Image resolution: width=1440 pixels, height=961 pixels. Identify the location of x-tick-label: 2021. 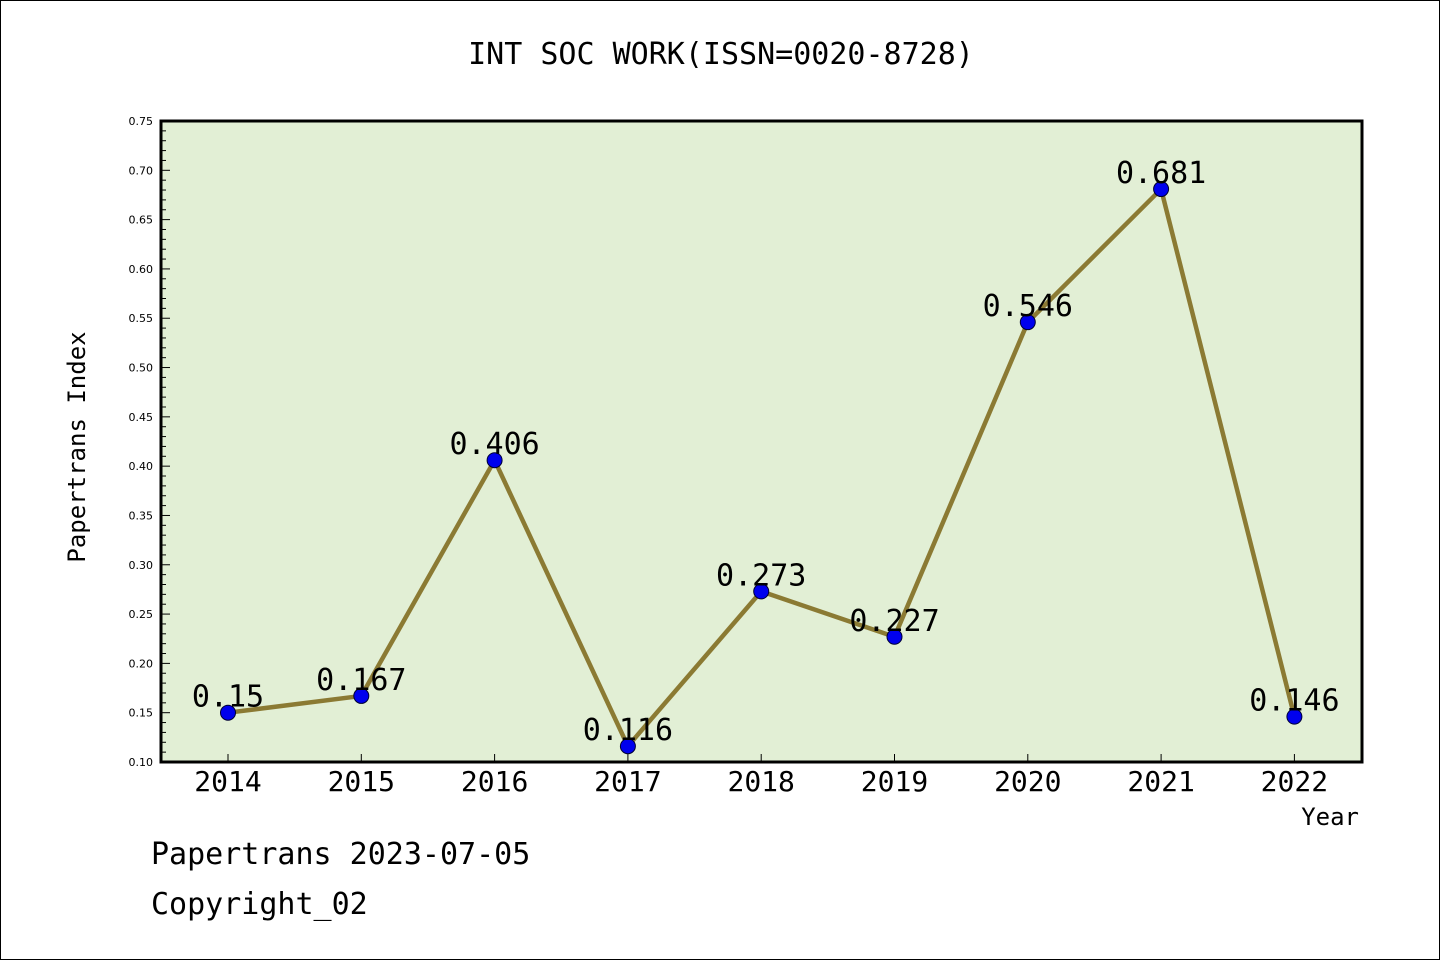
(1160, 781).